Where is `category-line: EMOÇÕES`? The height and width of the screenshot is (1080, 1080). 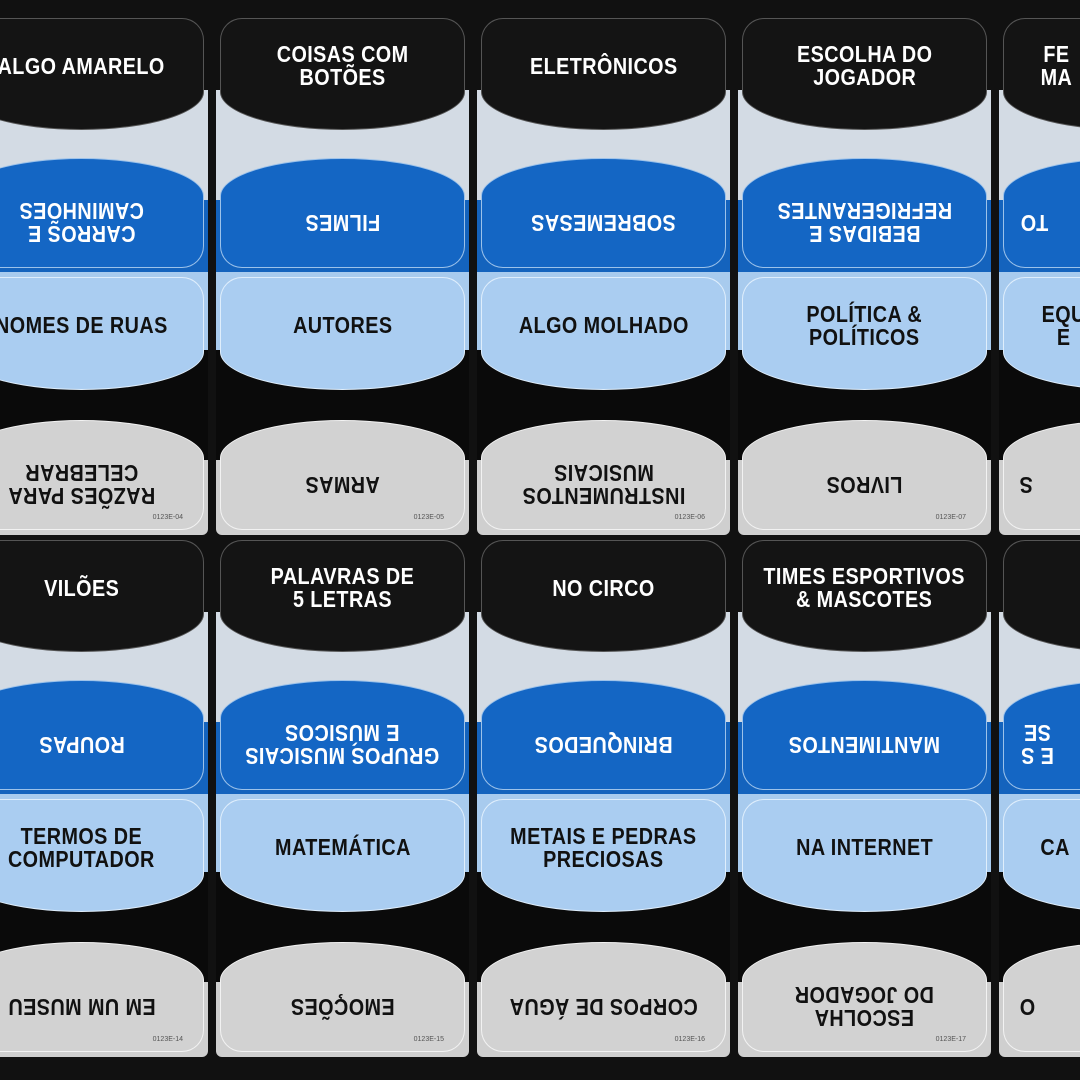
category-line: EMOÇÕES is located at coordinates (342, 1006).